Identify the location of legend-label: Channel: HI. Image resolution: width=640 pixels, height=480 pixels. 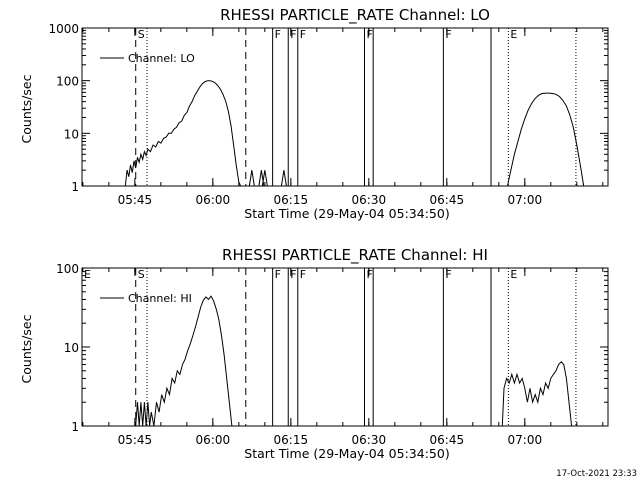
(160, 298).